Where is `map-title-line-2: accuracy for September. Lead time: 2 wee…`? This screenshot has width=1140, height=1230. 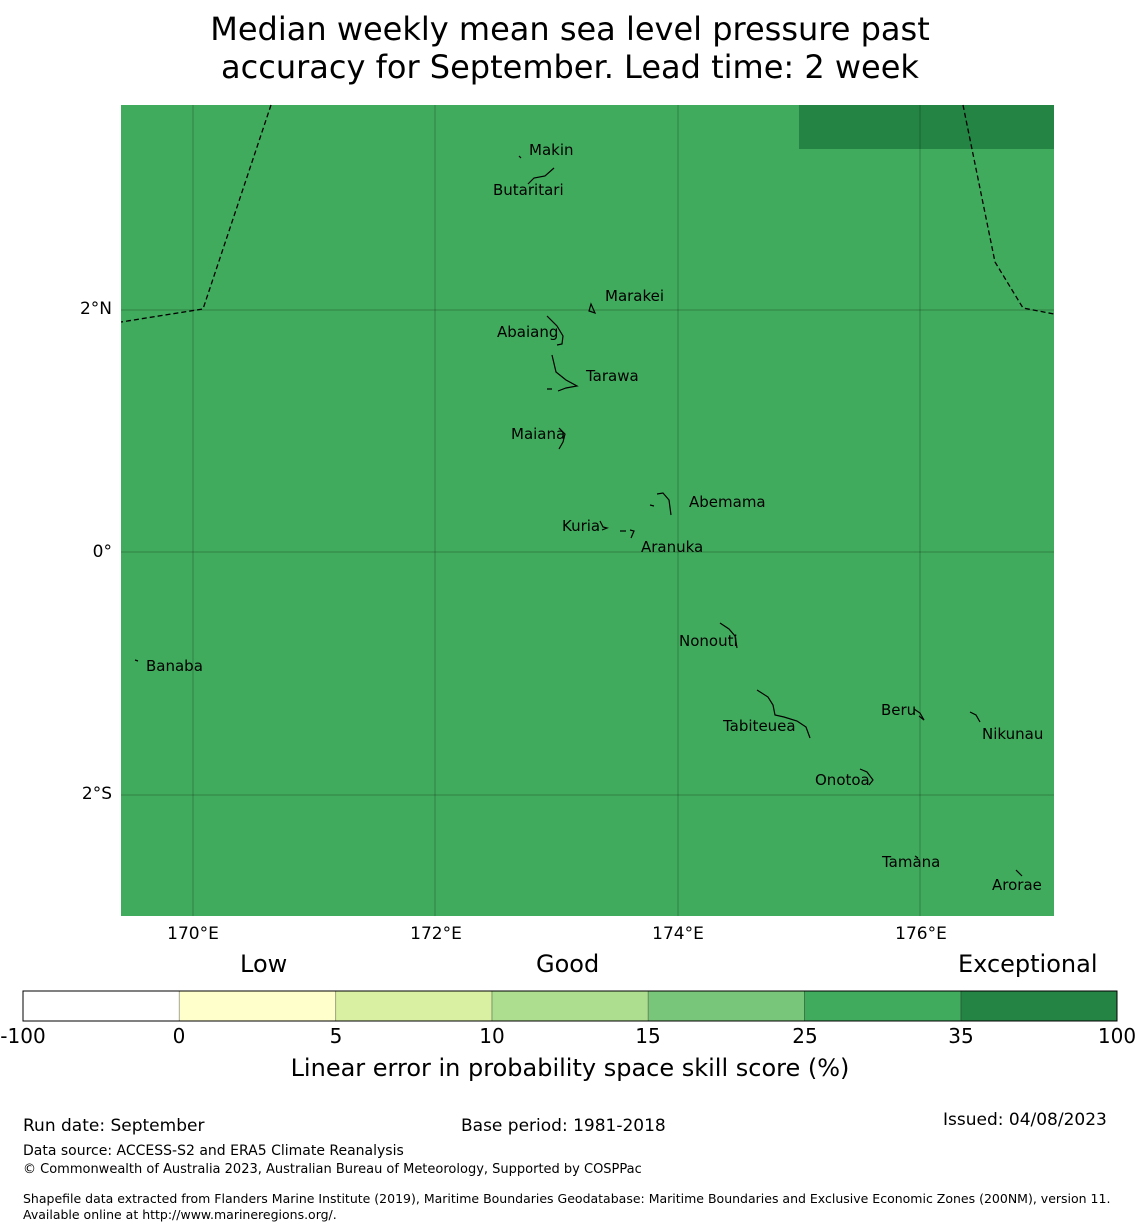
map-title-line-2: accuracy for September. Lead time: 2 wee… is located at coordinates (570, 67).